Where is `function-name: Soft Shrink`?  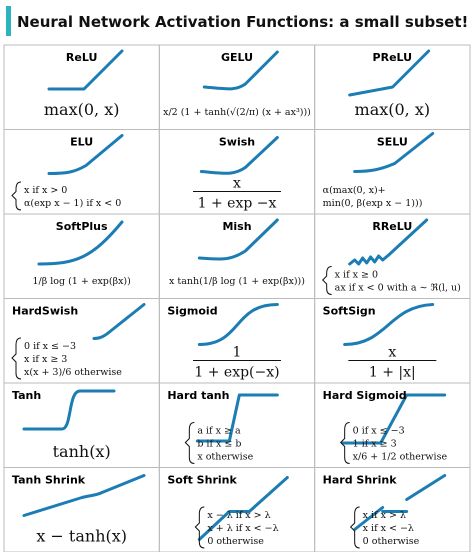
function-name: Soft Shrink is located at coordinates (202, 480).